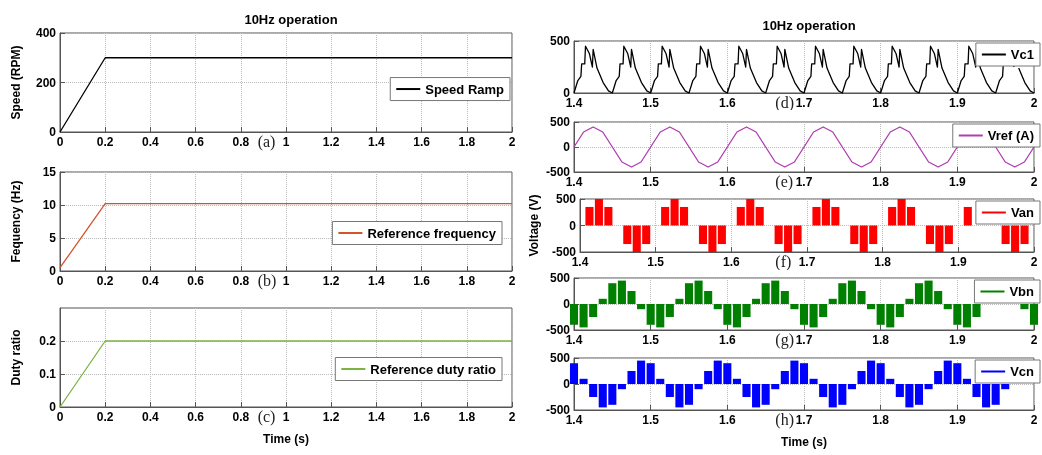 The image size is (1042, 455). Describe the element at coordinates (16, 357) in the screenshot. I see `y-axis-title: Duty ratio` at that location.